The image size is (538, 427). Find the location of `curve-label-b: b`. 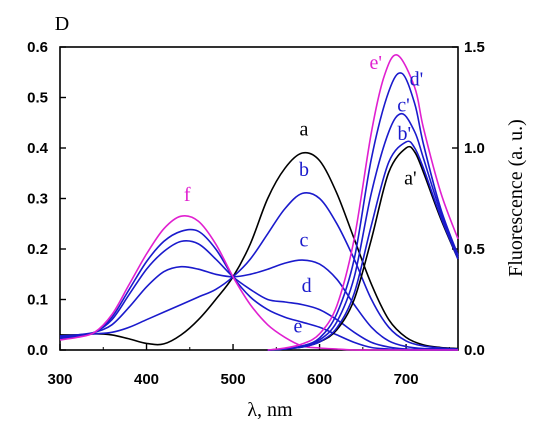

curve-label-b: b is located at coordinates (304, 170).